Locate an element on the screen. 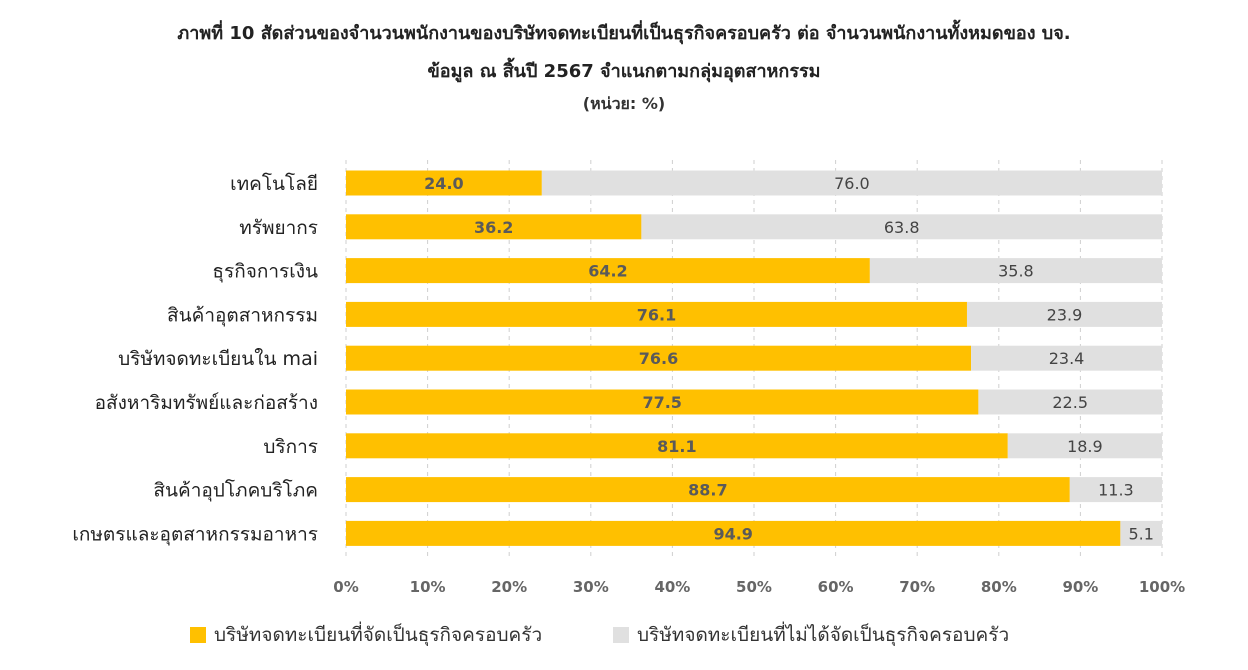 This screenshot has height=670, width=1248. x-tick-label: 70% is located at coordinates (917, 587).